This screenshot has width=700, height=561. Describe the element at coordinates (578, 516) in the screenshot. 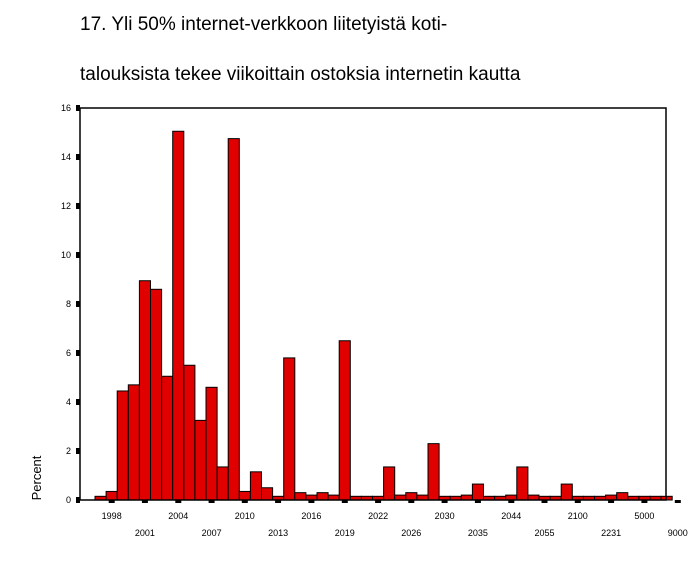

I see `x-tick-label: 2100` at that location.